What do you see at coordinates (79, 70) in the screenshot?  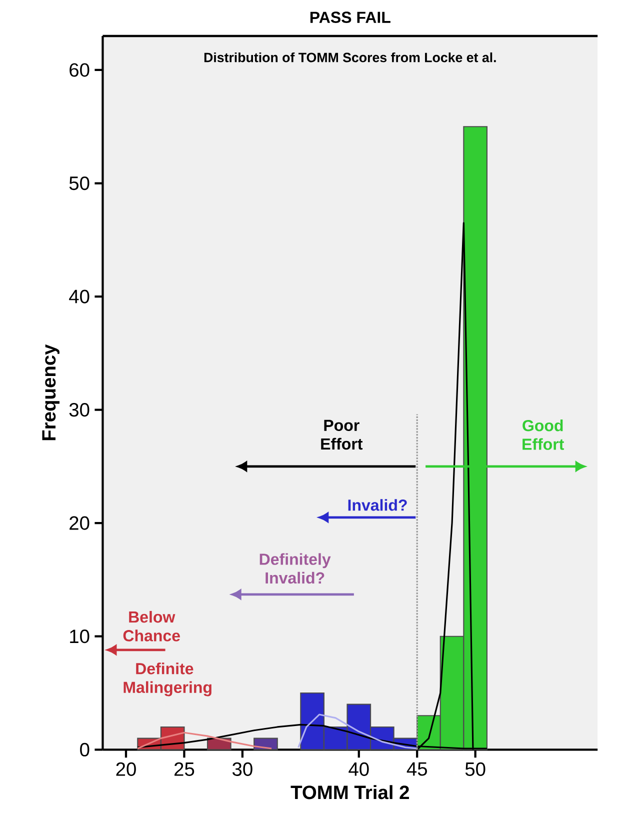 I see `y-tick-label: 60` at bounding box center [79, 70].